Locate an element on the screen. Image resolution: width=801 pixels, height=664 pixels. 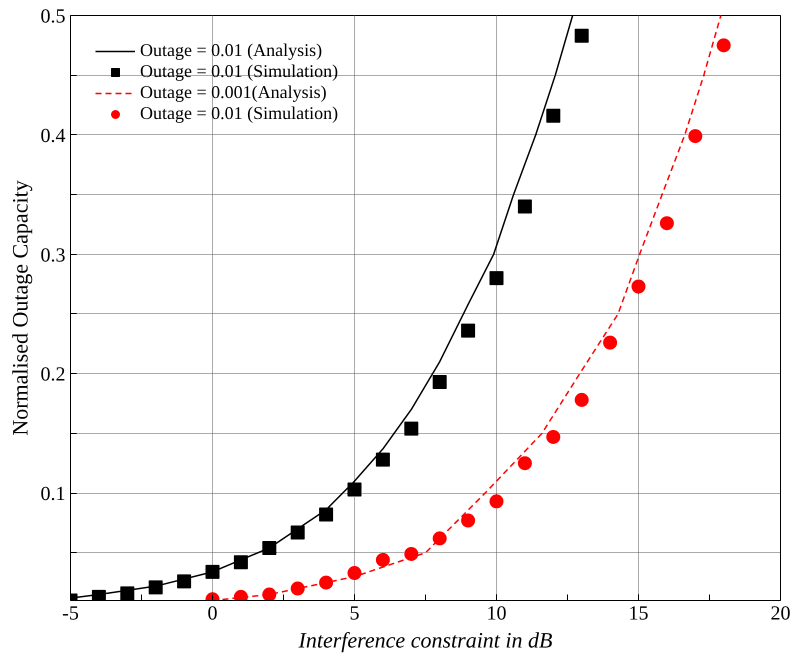
y-tick-label: 0.2 is located at coordinates (53, 375).